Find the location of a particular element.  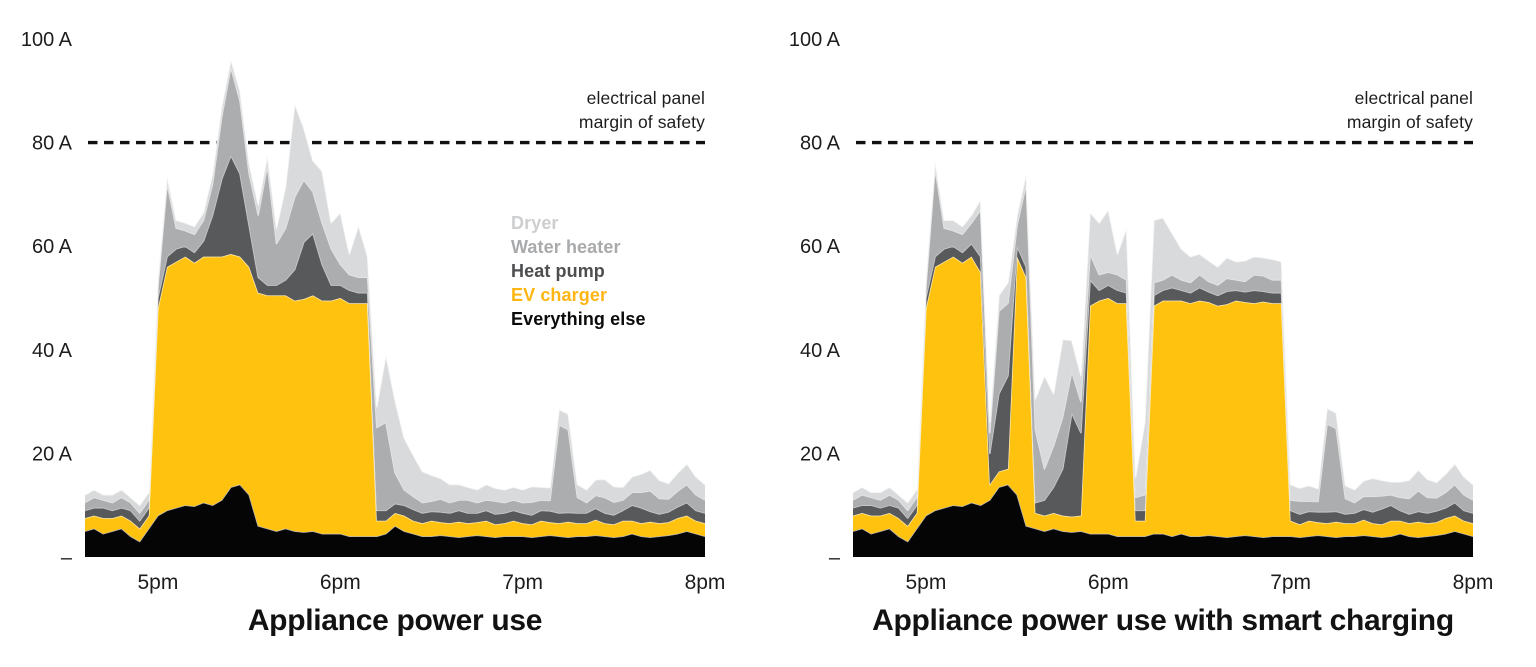

legend-item: Dryer is located at coordinates (535, 223).